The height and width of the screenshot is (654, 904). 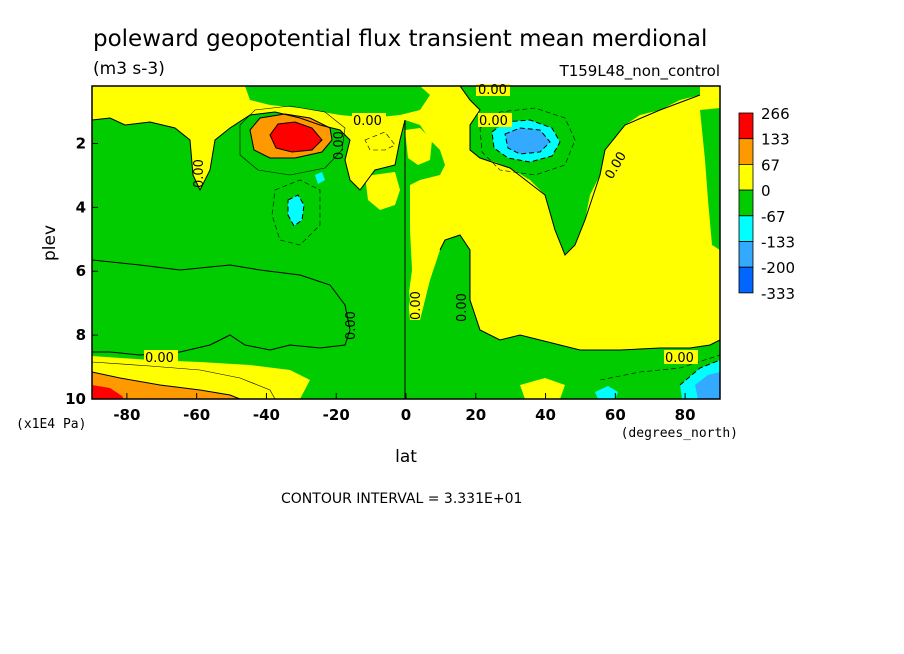 I want to click on x-axis: -80 -60 -40 -20 0 20 40 60 80, so click(x=404, y=408).